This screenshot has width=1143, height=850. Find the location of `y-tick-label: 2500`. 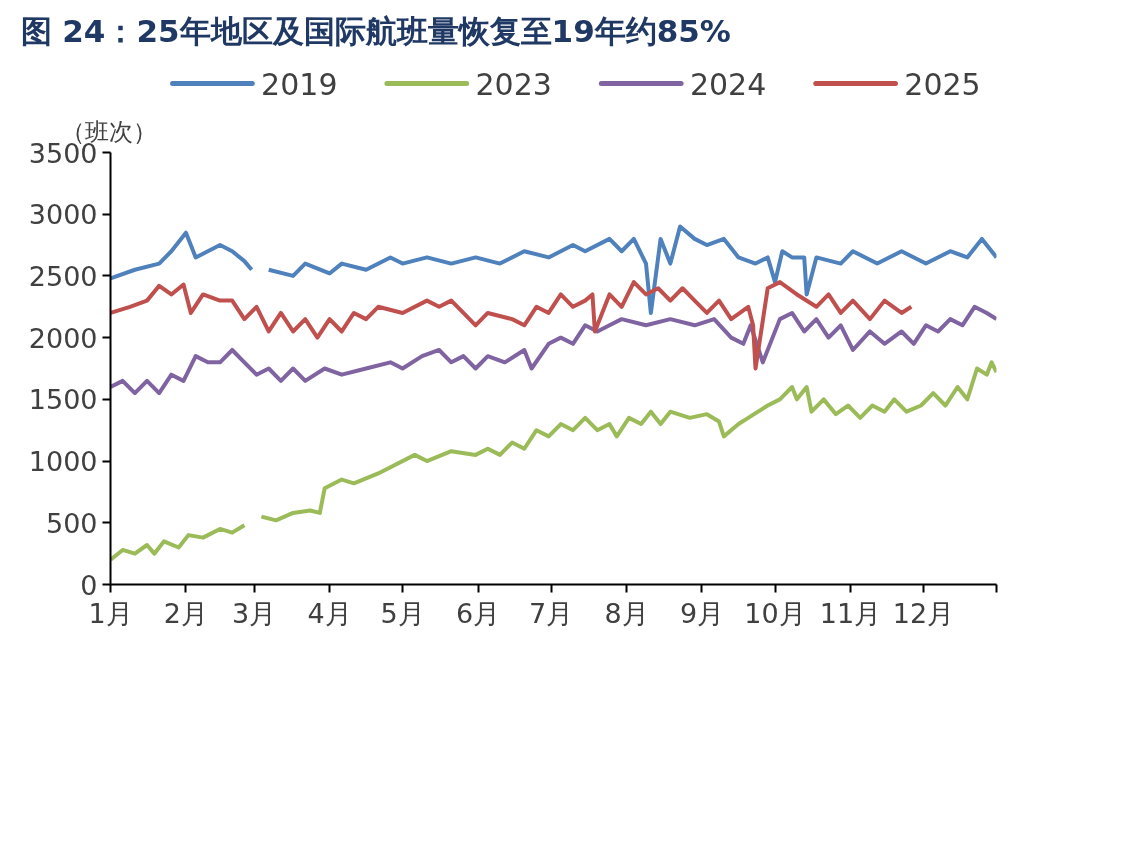

y-tick-label: 2500 is located at coordinates (63, 276).